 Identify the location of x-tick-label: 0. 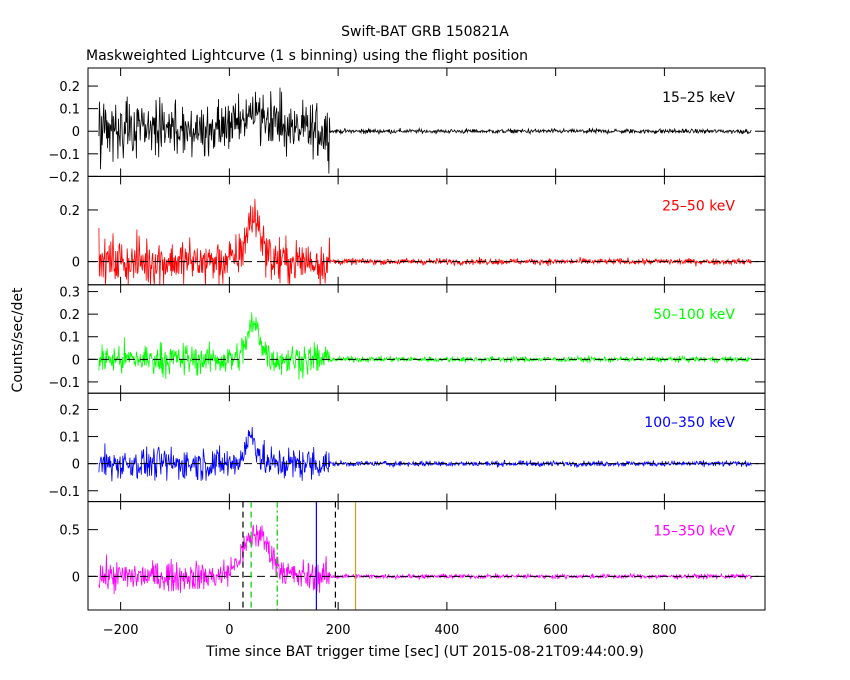
(229, 630).